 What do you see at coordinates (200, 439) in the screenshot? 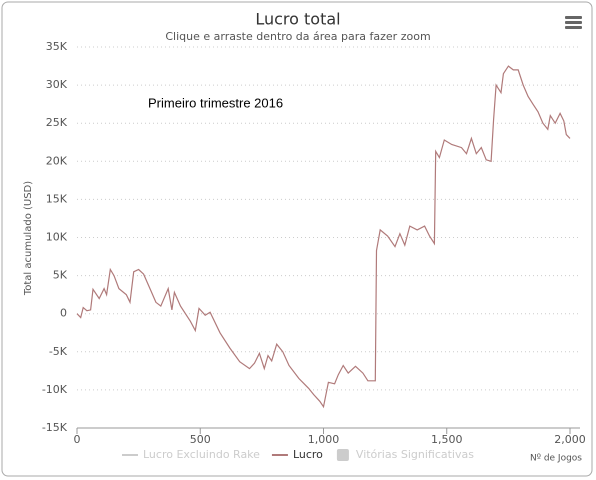
I see `x-tick-label: 500` at bounding box center [200, 439].